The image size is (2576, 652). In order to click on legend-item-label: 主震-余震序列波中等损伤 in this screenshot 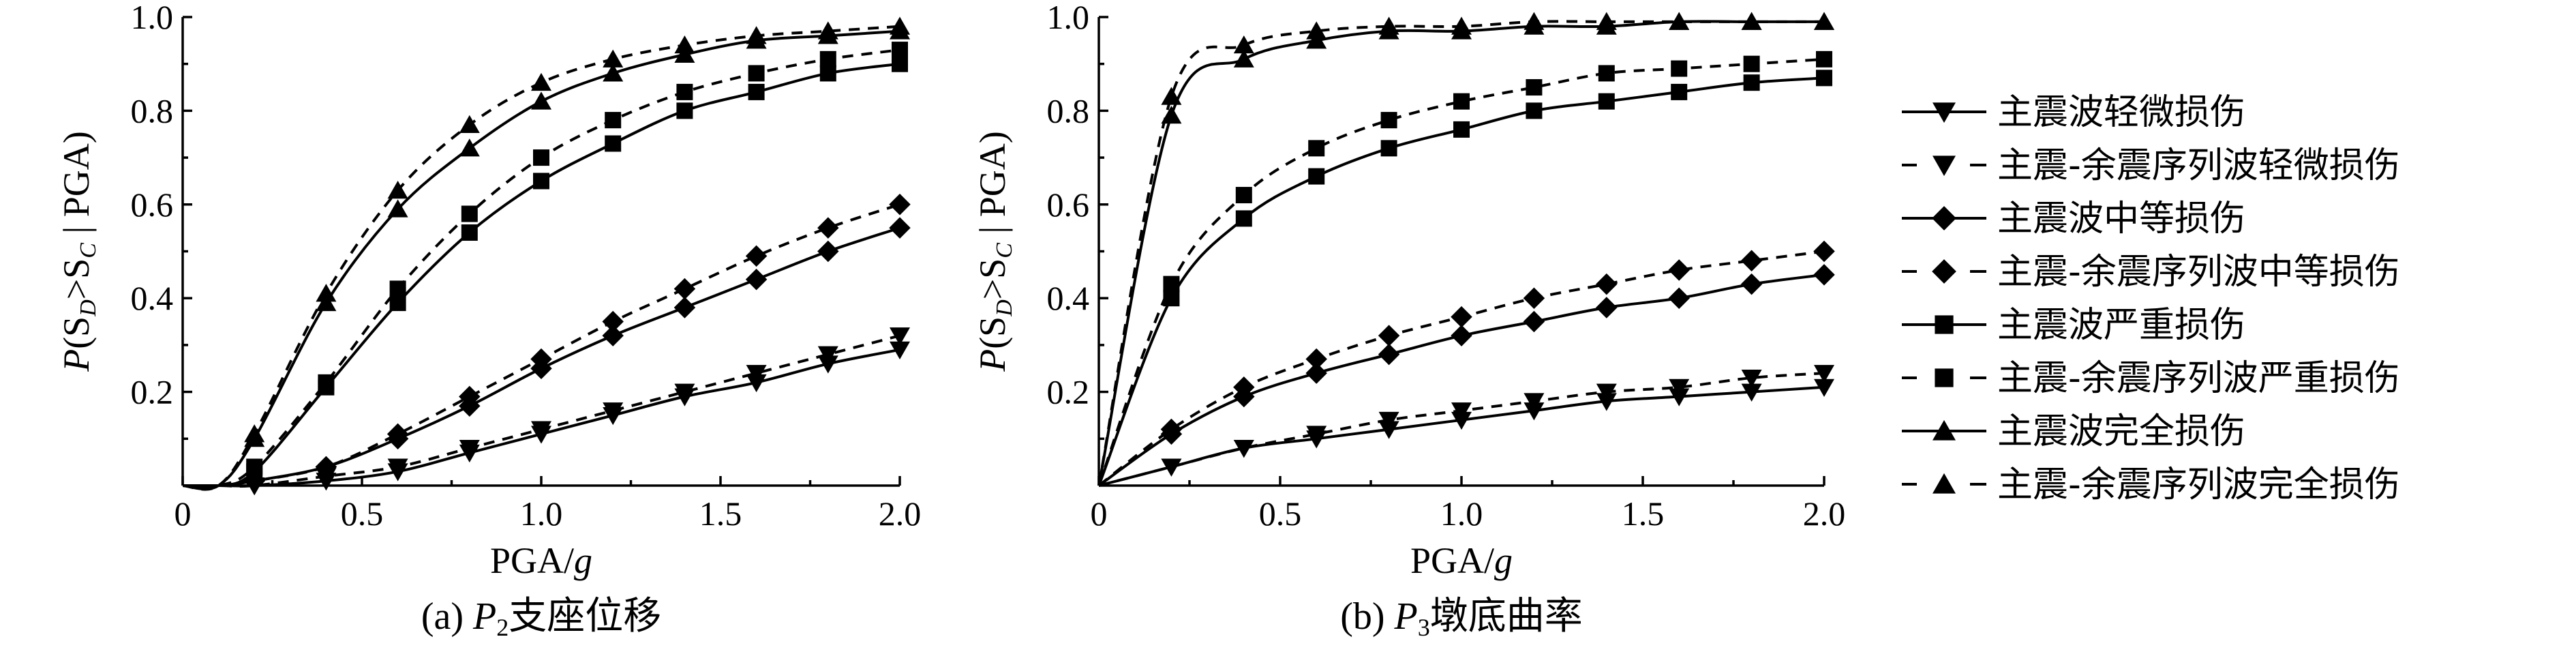, I will do `click(2198, 272)`.